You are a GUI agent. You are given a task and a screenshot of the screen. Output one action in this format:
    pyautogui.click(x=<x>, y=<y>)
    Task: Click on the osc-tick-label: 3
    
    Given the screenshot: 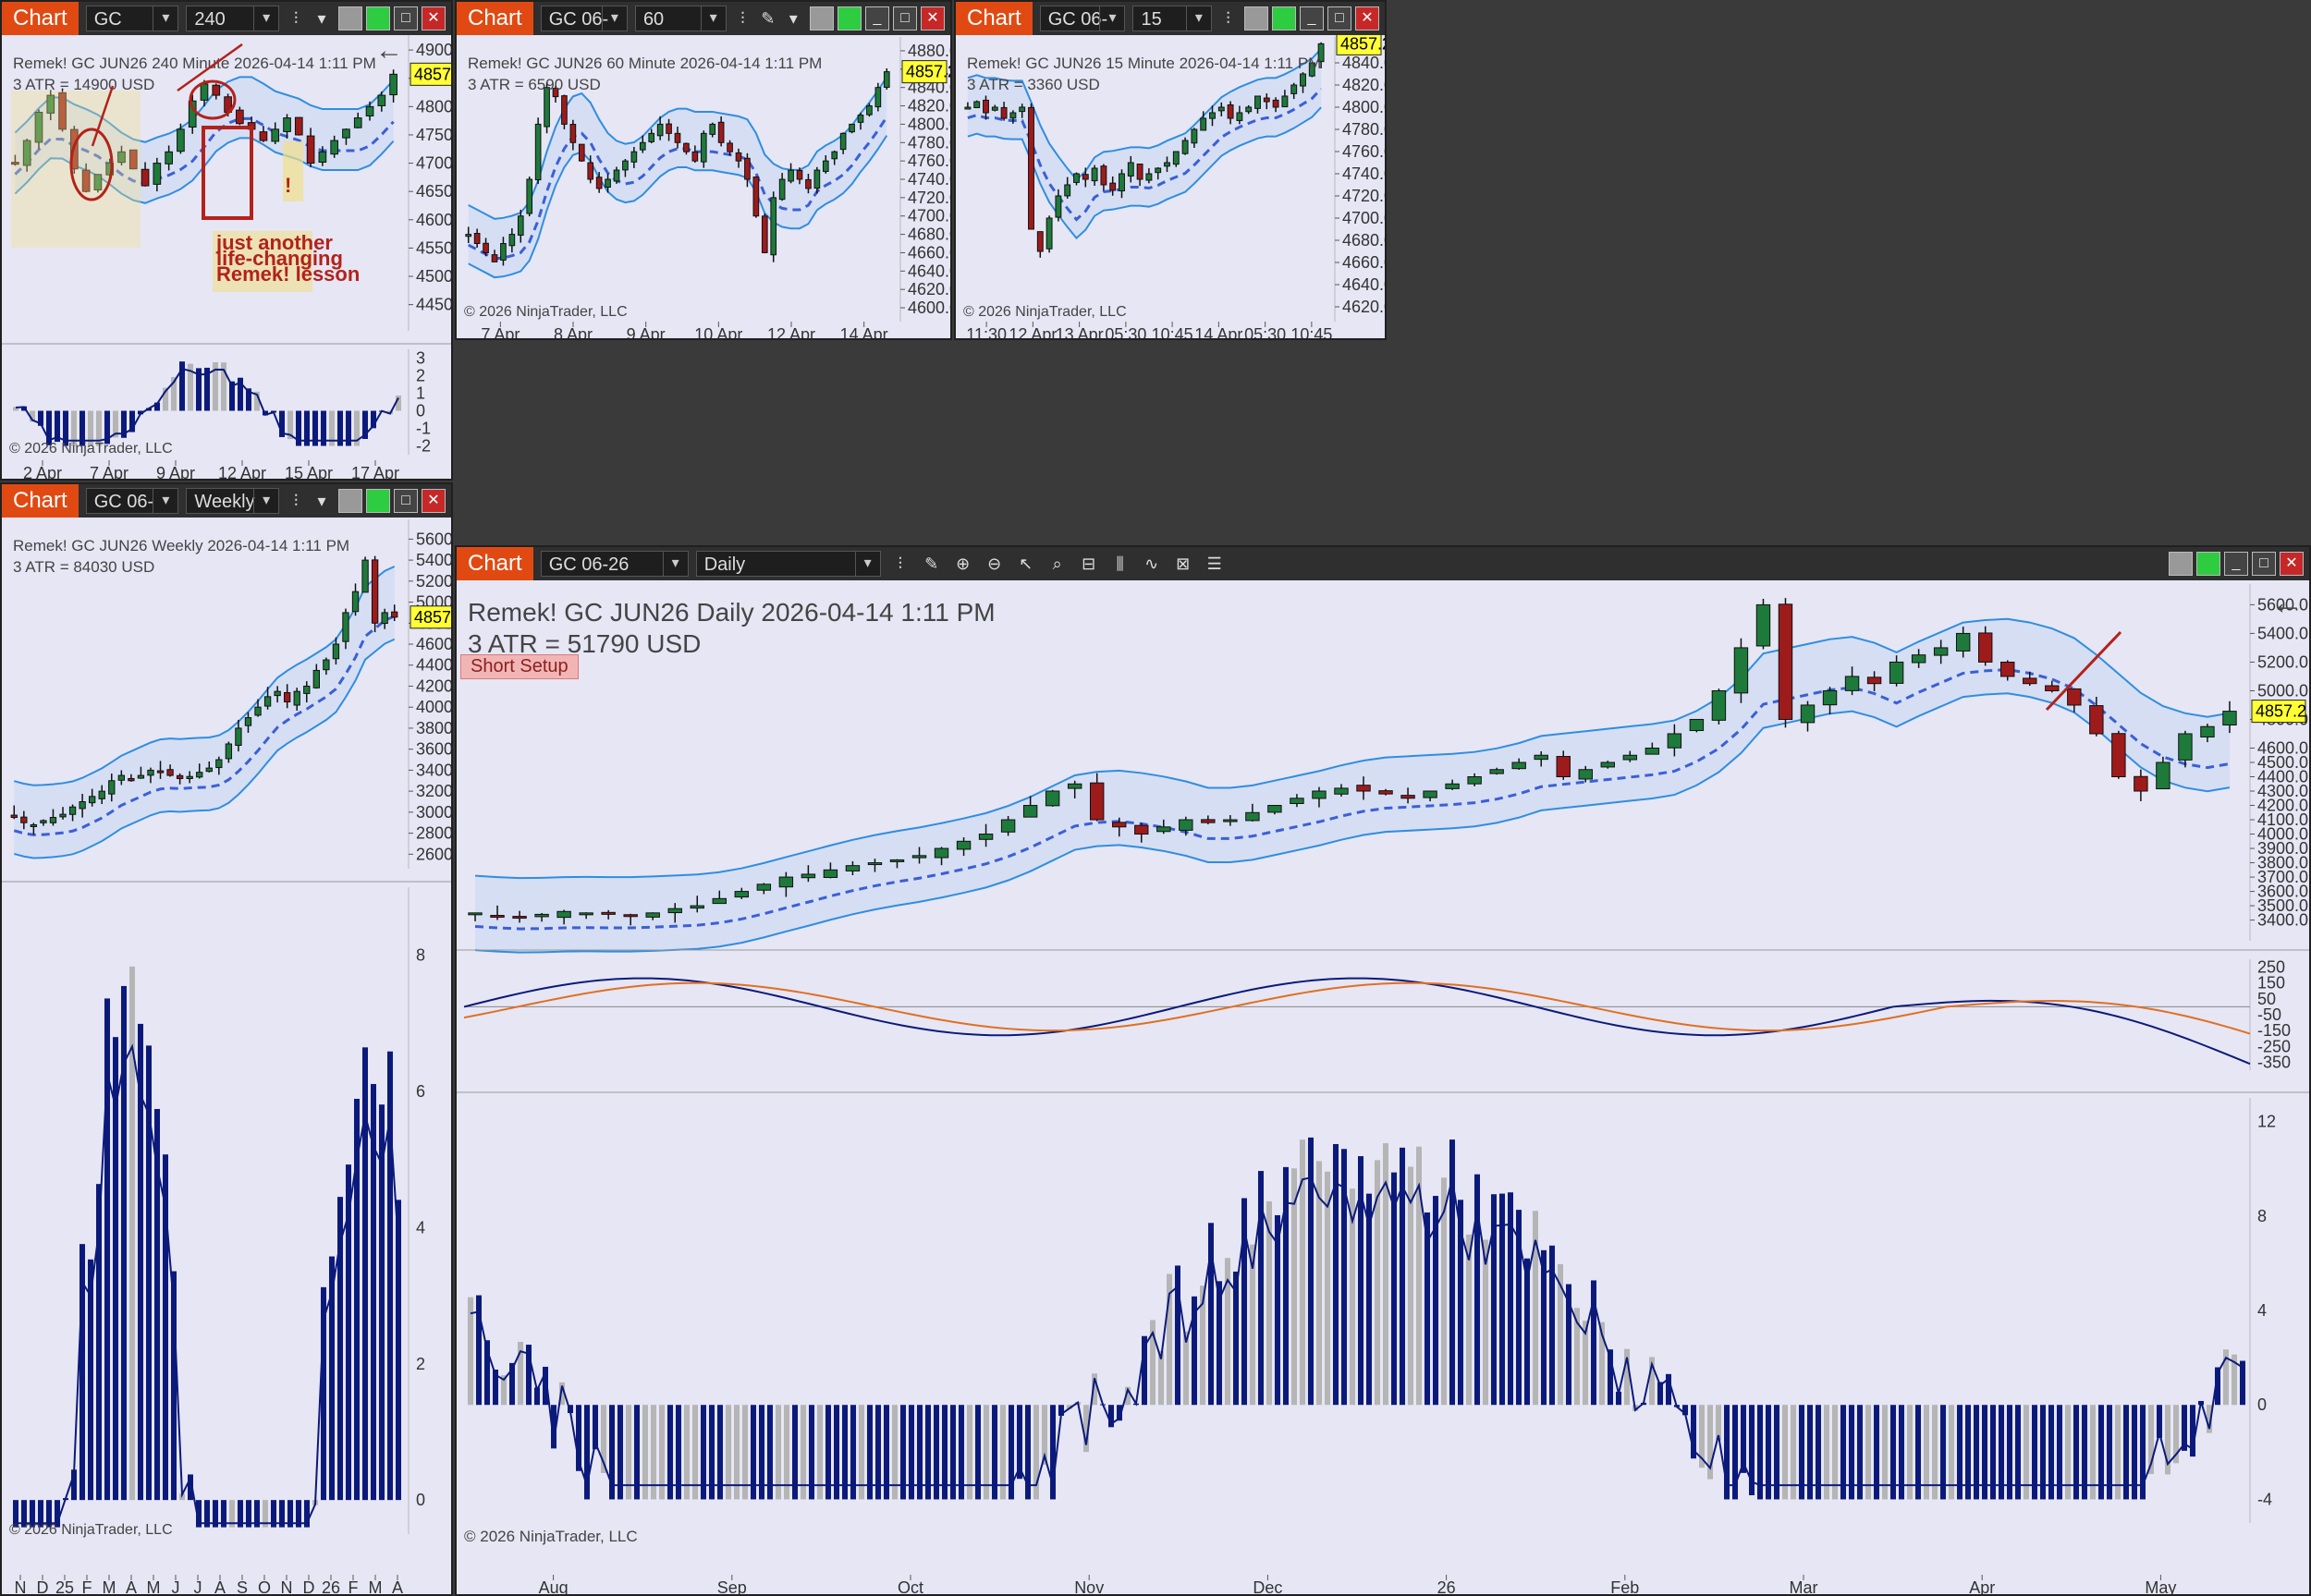 What is the action you would take?
    pyautogui.click(x=420, y=358)
    